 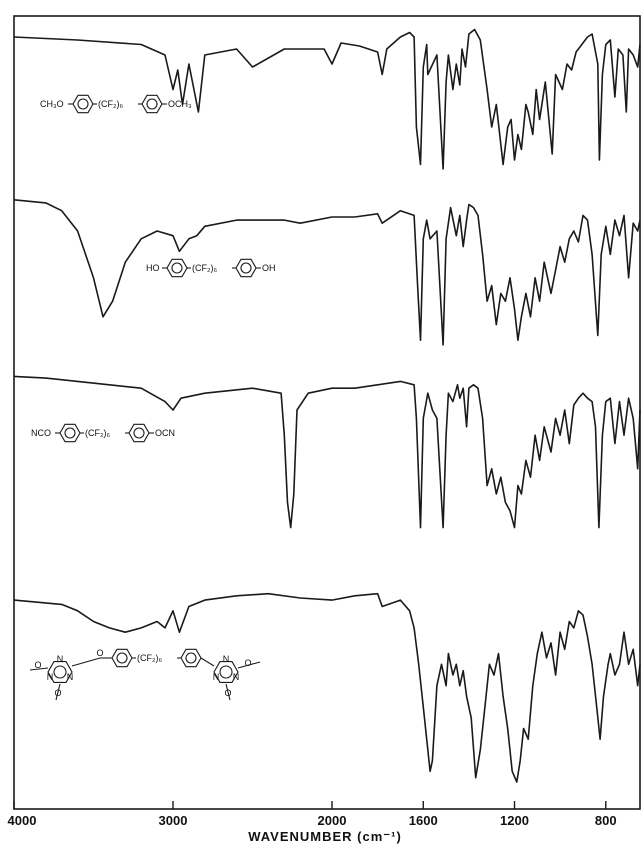 I want to click on structure-4-ring-2-icon-aromatic, so click(x=191, y=658).